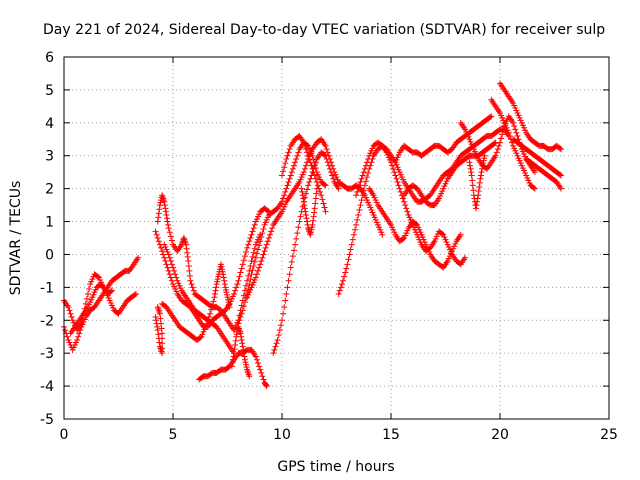  I want to click on y-tick-label: 0, so click(49, 255).